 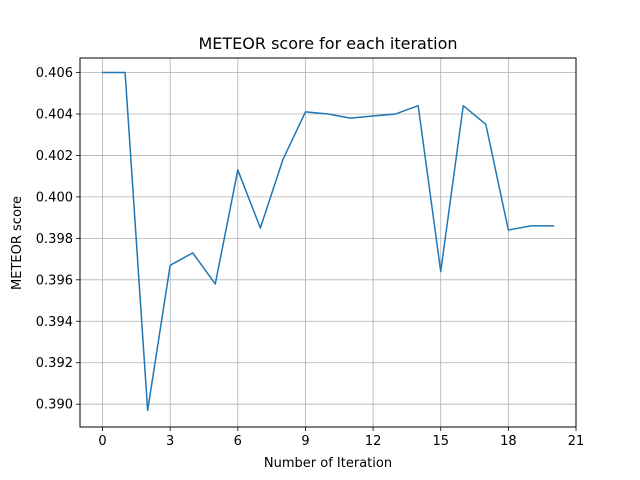 What do you see at coordinates (54, 322) in the screenshot?
I see `y-tick-label: 0.394` at bounding box center [54, 322].